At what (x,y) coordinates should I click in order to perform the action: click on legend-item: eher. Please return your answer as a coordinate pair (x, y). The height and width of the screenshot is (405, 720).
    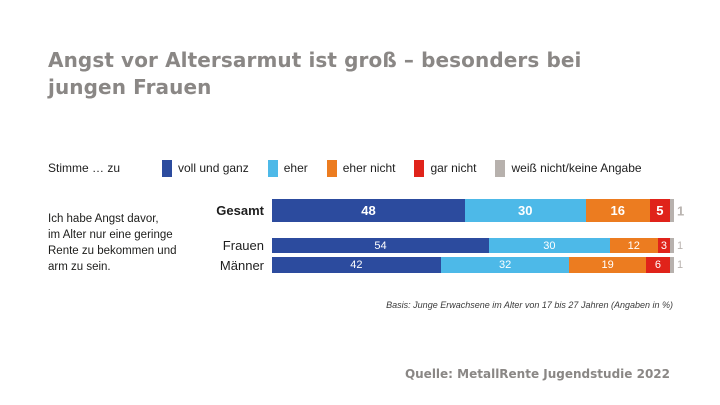
    Looking at the image, I should click on (287, 168).